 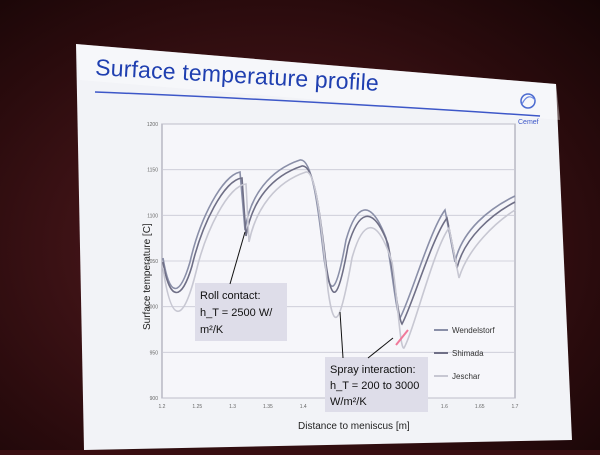 What do you see at coordinates (154, 399) in the screenshot?
I see `y-tick-label: 900` at bounding box center [154, 399].